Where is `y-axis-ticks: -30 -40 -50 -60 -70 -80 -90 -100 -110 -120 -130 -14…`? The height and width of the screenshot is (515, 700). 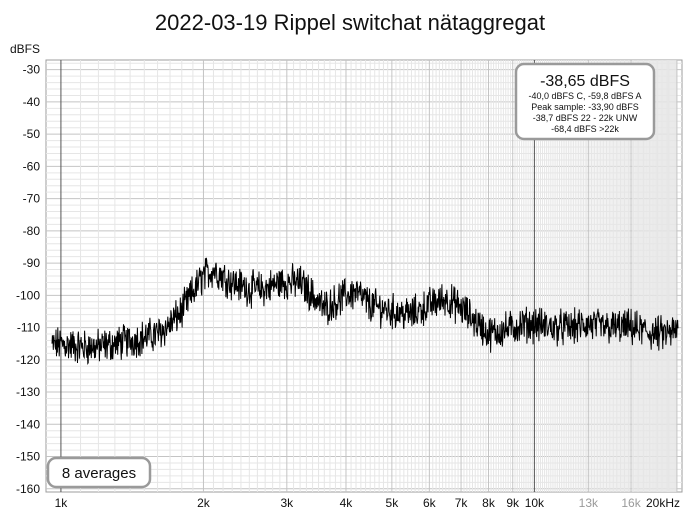
y-axis-ticks: -30 -40 -50 -60 -70 -80 -90 -100 -110 -120 -130 -14… is located at coordinates (28, 279).